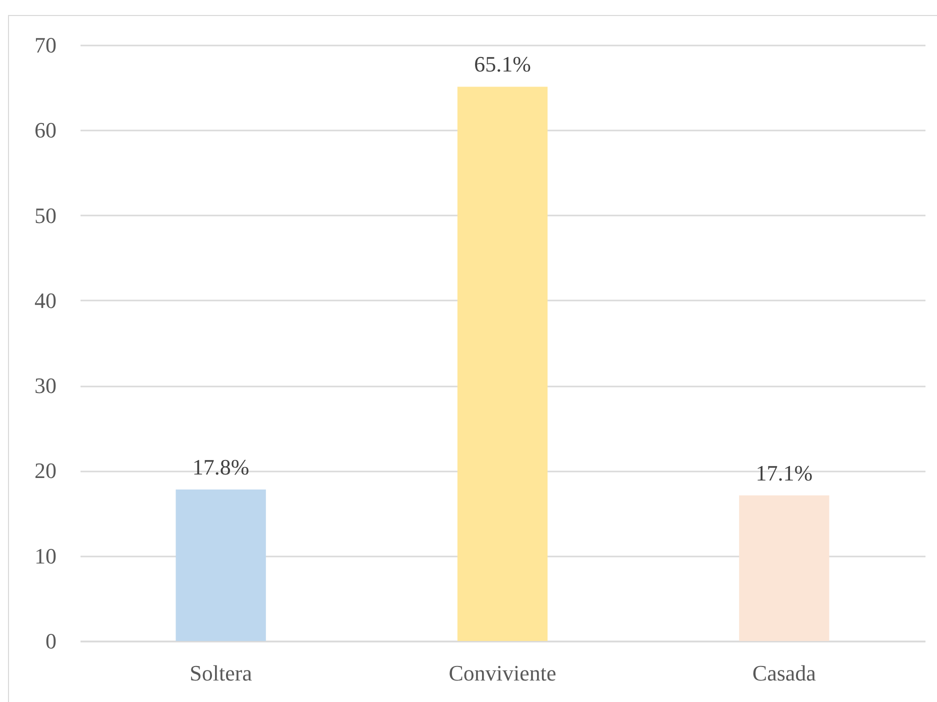  What do you see at coordinates (45, 130) in the screenshot?
I see `y-tick-label: 60` at bounding box center [45, 130].